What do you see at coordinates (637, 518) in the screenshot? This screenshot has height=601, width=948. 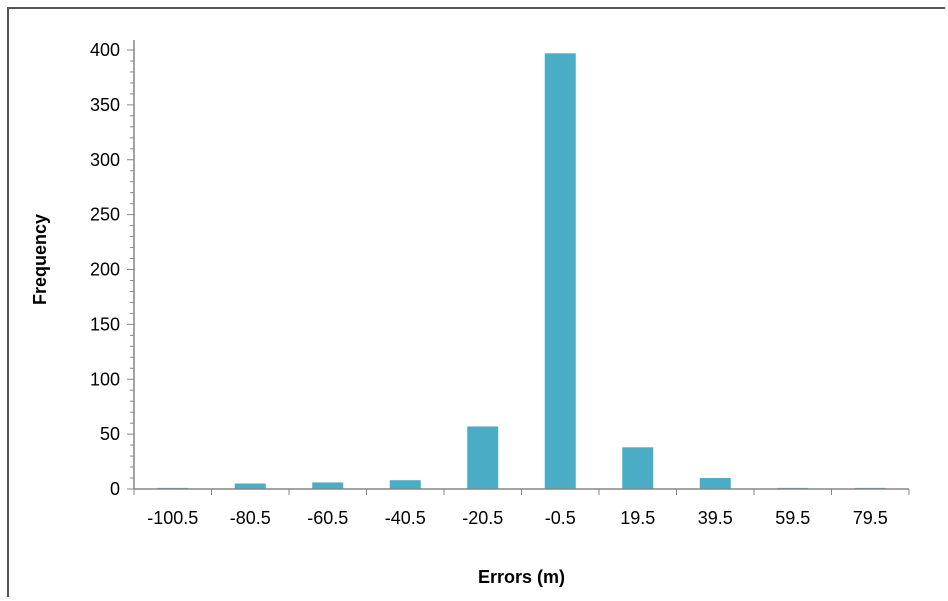 I see `x-tick-label: 19.5` at bounding box center [637, 518].